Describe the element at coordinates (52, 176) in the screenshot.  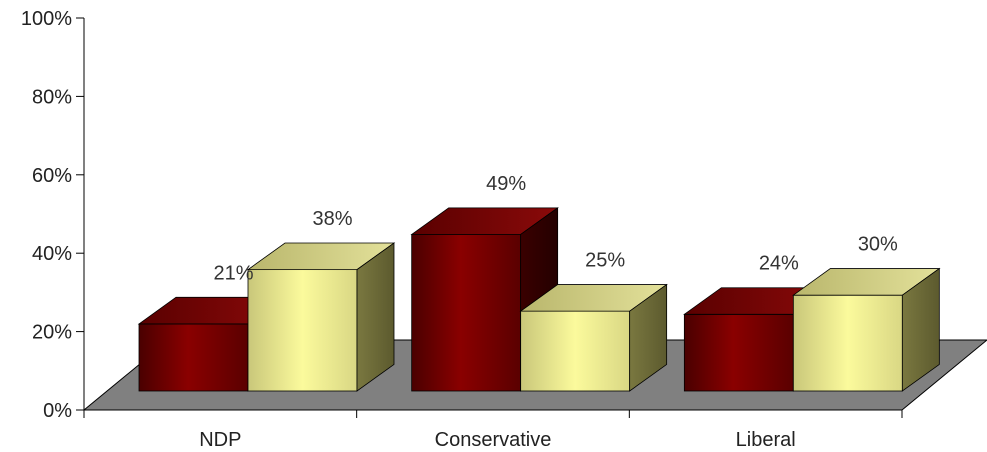
I see `y-tick-label: 60%` at that location.